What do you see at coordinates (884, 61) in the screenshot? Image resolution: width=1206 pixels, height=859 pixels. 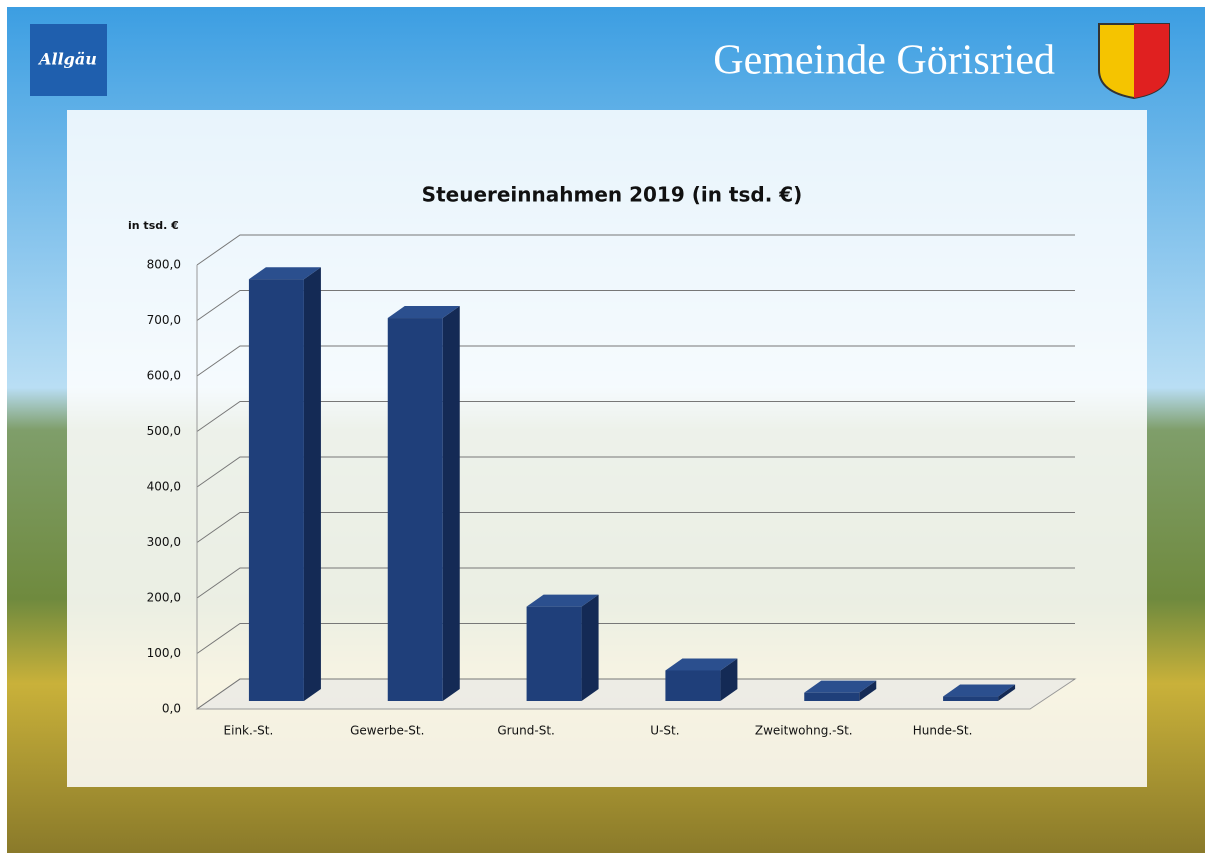 I see `header-title: Gemeinde Görisried` at bounding box center [884, 61].